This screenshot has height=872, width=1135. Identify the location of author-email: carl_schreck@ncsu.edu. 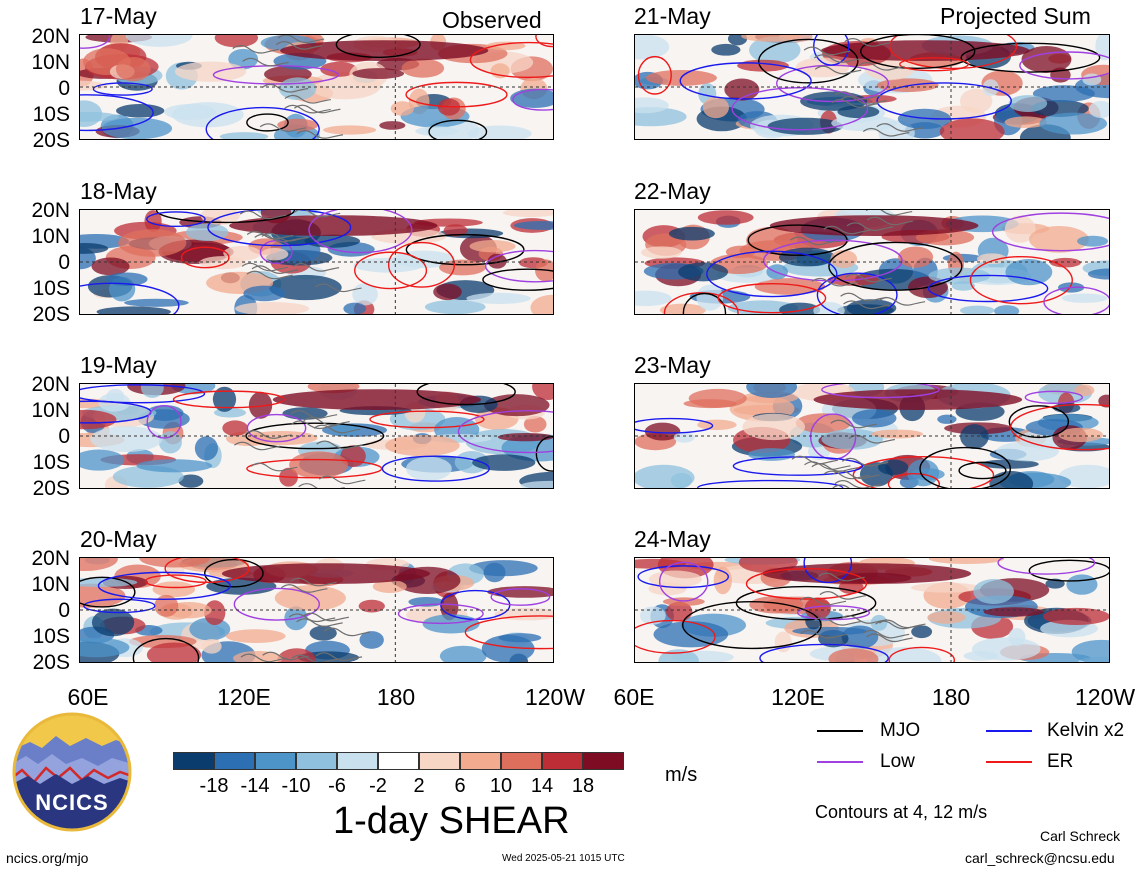
(1040, 858).